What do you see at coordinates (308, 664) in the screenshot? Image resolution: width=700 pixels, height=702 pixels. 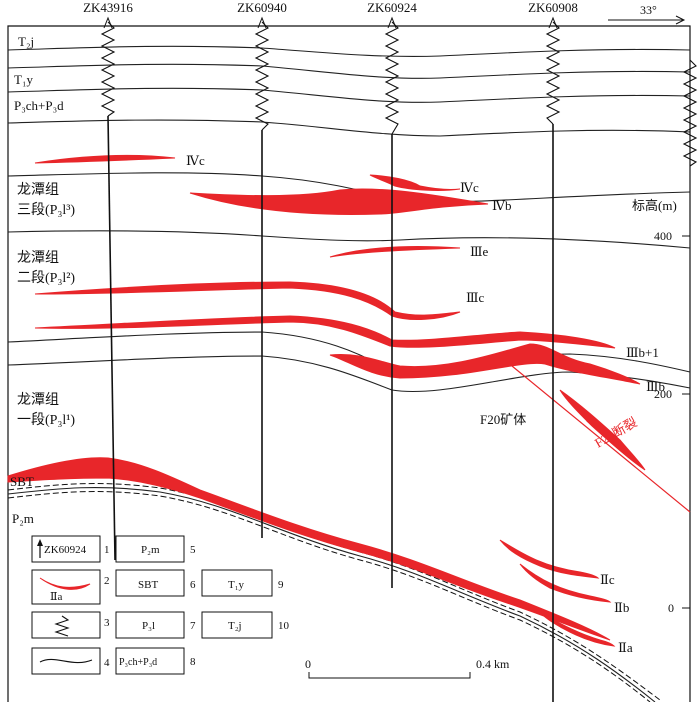 I see `scale-bar-start: 0` at bounding box center [308, 664].